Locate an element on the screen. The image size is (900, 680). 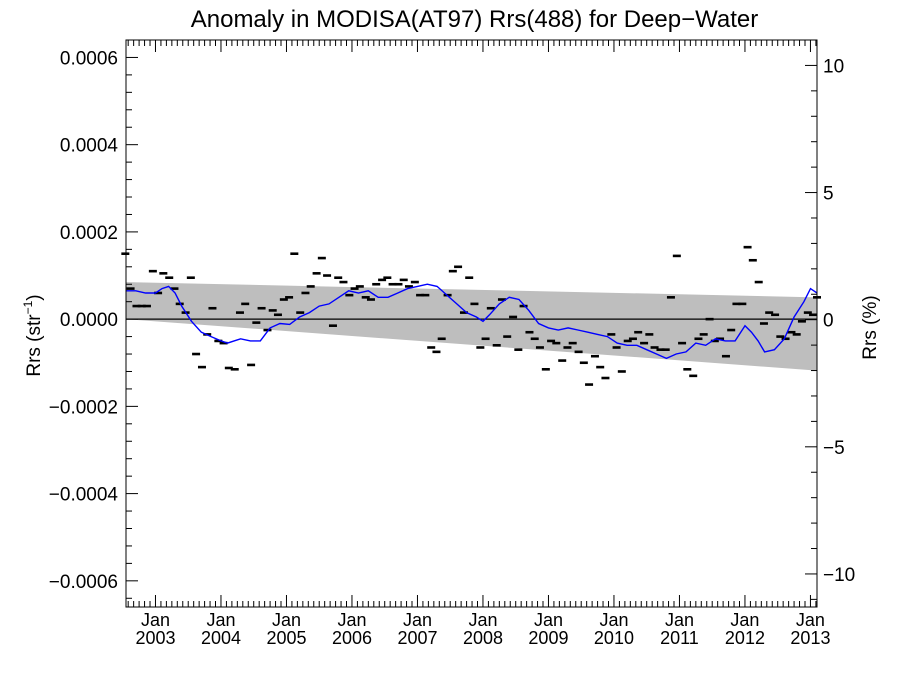
y-axis-label-left: Rrs (str−1) is located at coordinates (33, 335).